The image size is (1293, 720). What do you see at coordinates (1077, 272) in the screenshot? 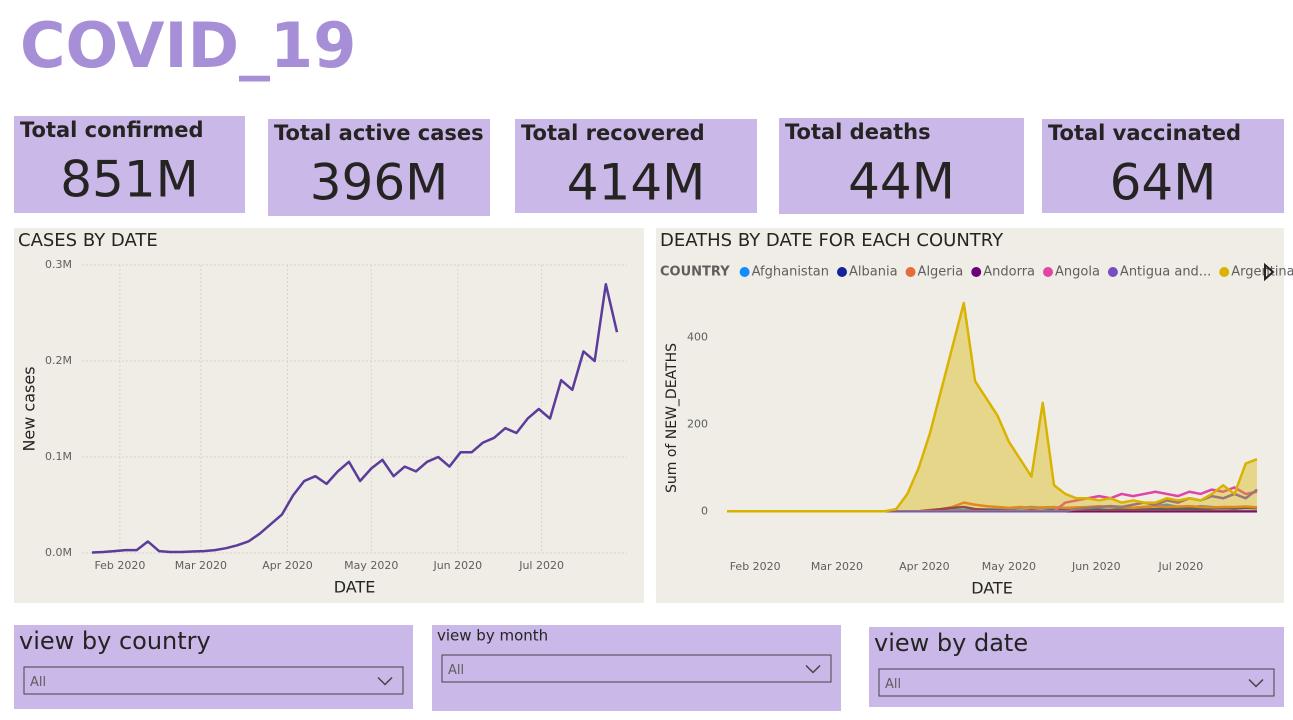
I see `legend-entry: Angola` at bounding box center [1077, 272].